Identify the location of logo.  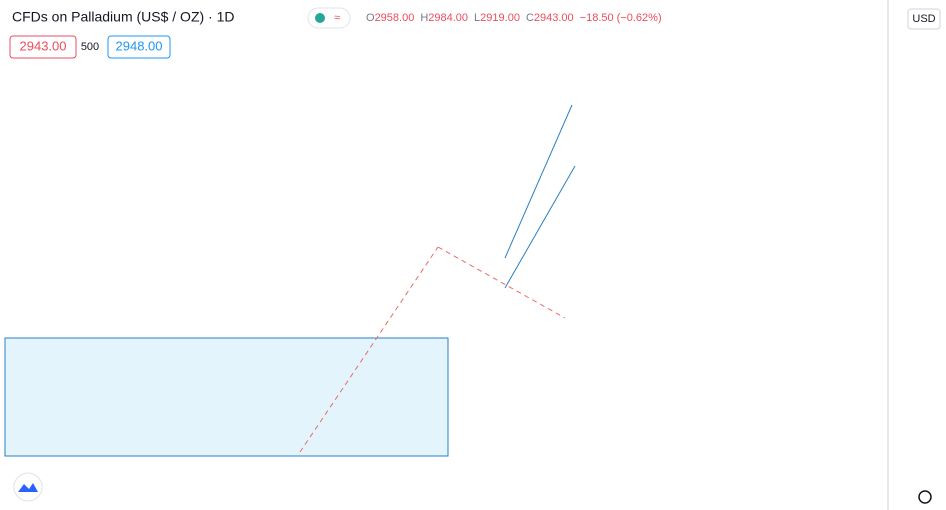
(28, 487).